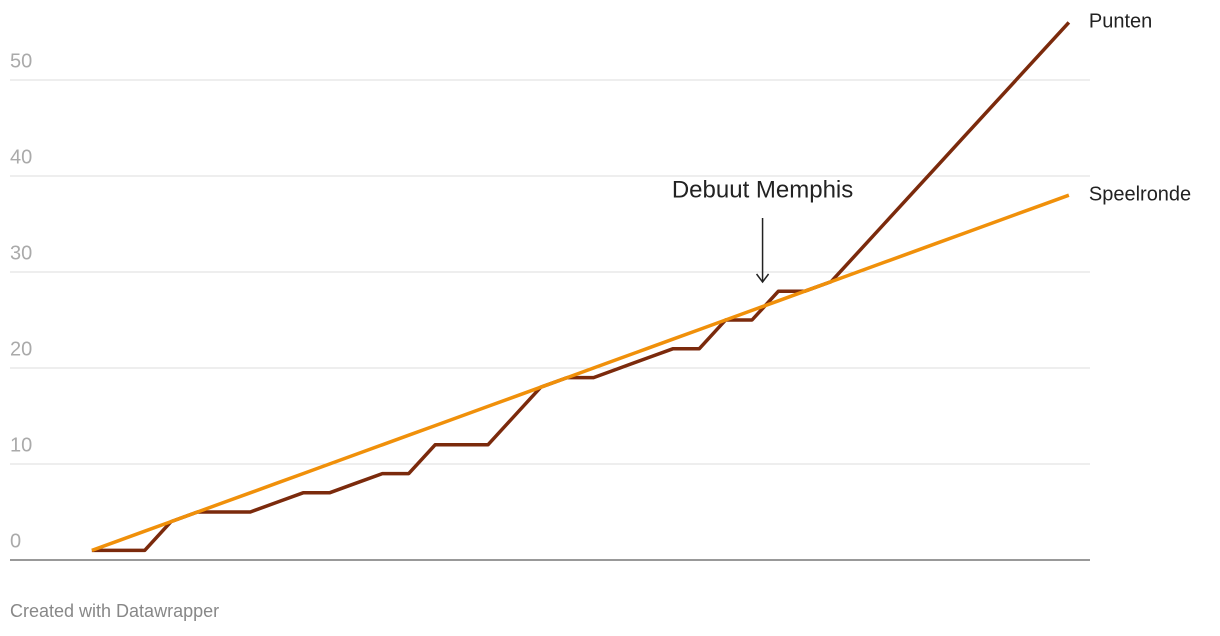  I want to click on y-tick-label: 40, so click(21, 157).